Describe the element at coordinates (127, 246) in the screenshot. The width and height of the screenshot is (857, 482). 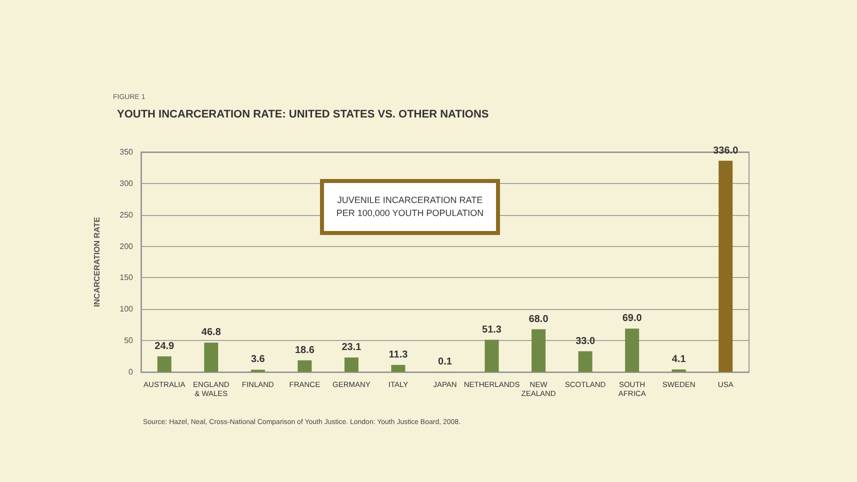
I see `y-tick-label: 200` at that location.